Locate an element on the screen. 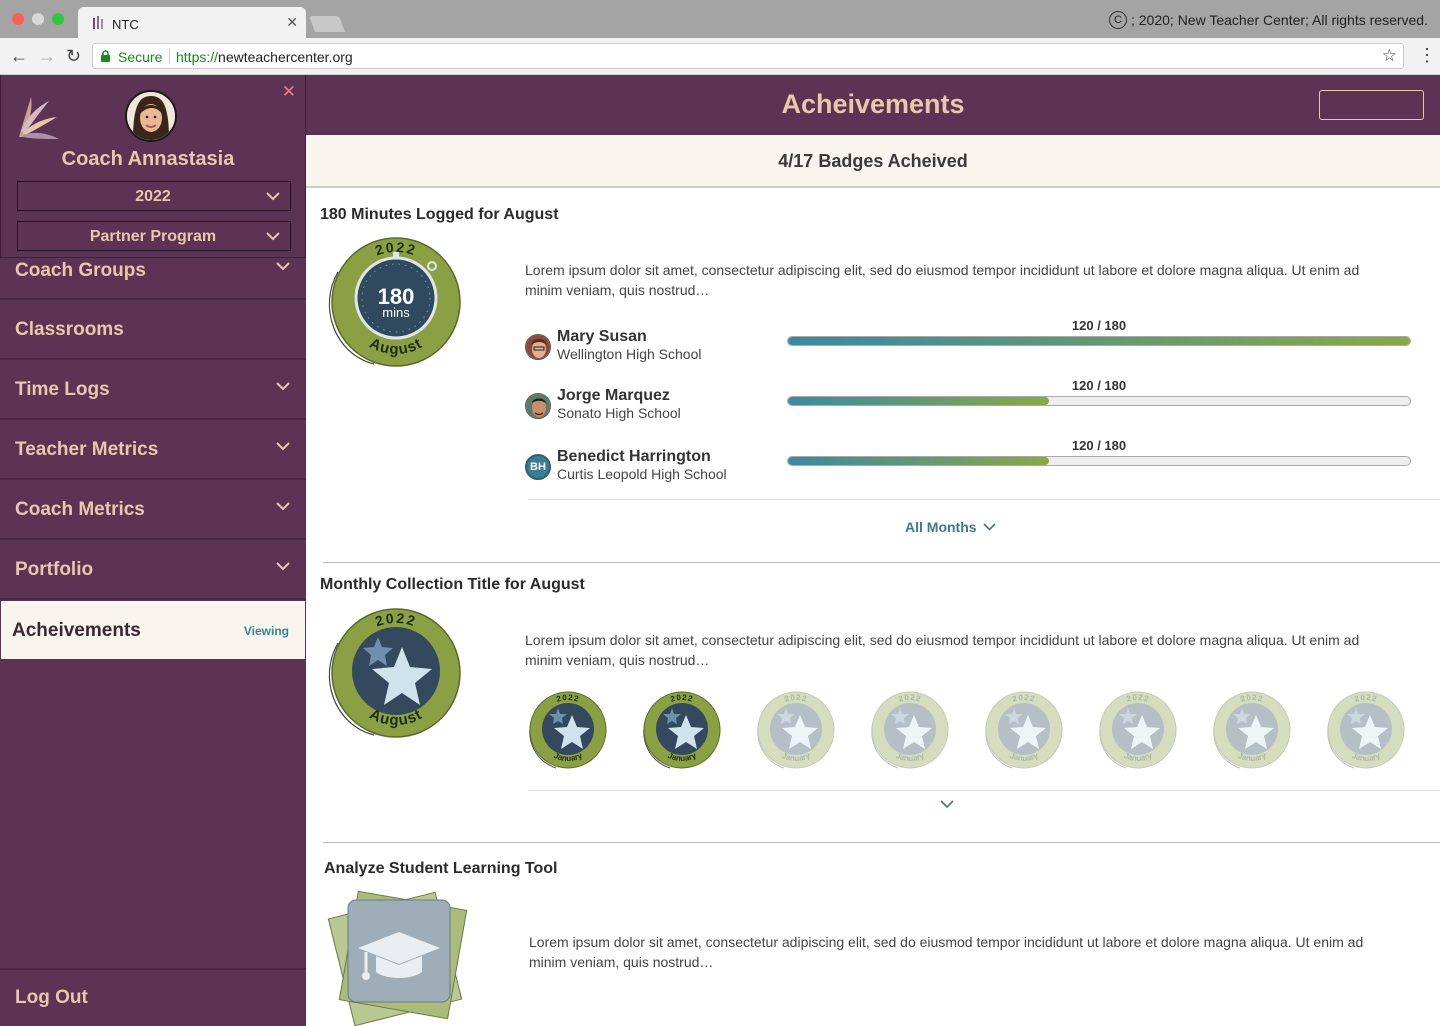 The width and height of the screenshot is (1440, 1026). section-title: Monthly Collection Title for August is located at coordinates (452, 584).